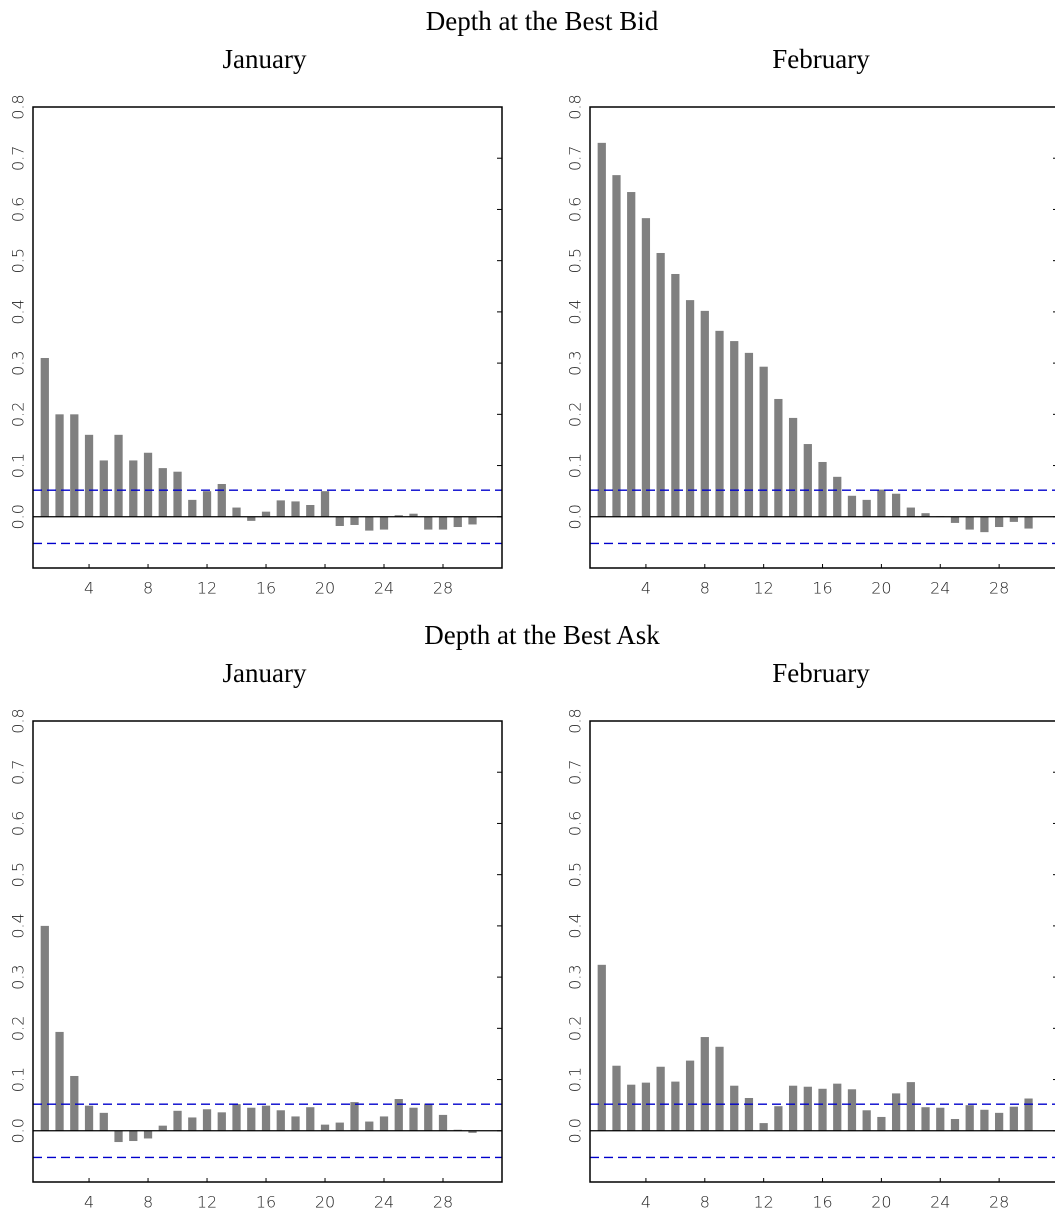  What do you see at coordinates (148, 588) in the screenshot?
I see `x-tick-label: 8` at bounding box center [148, 588].